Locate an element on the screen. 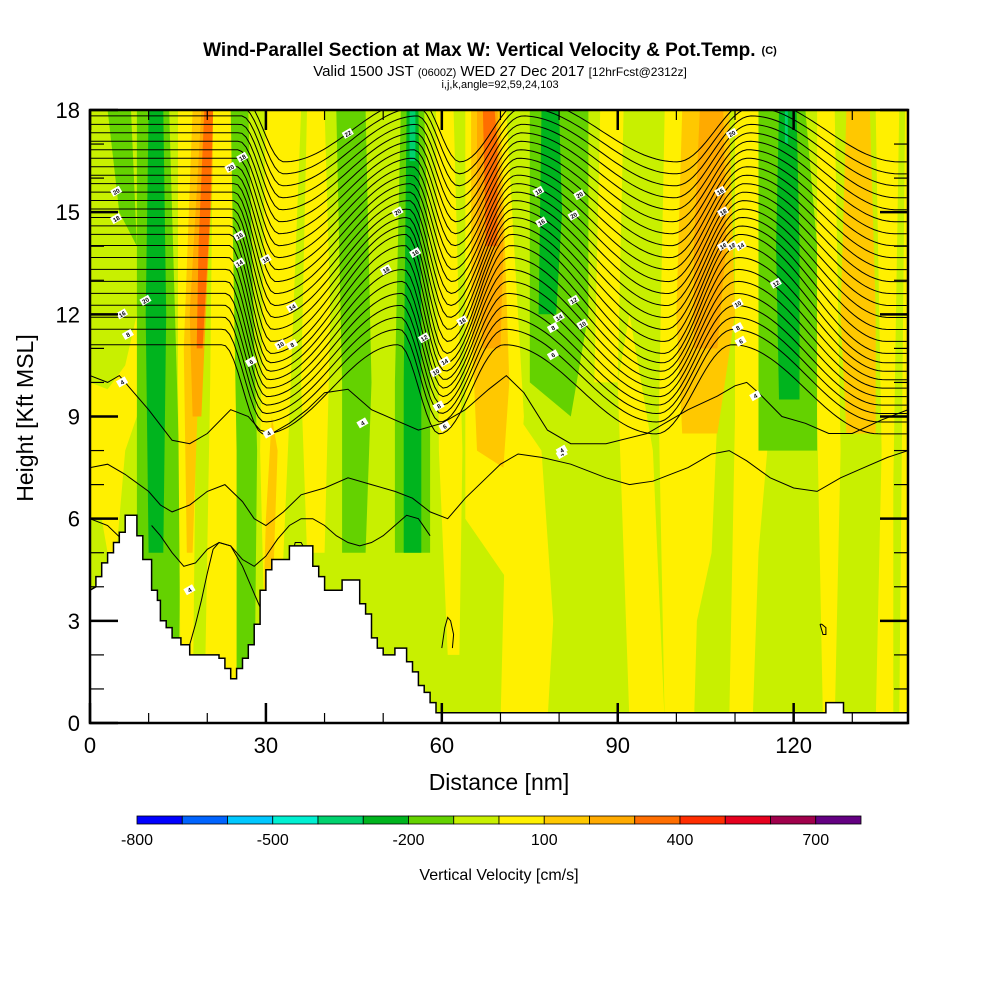 The image size is (1000, 1000). y-tick-label: 15 is located at coordinates (68, 212).